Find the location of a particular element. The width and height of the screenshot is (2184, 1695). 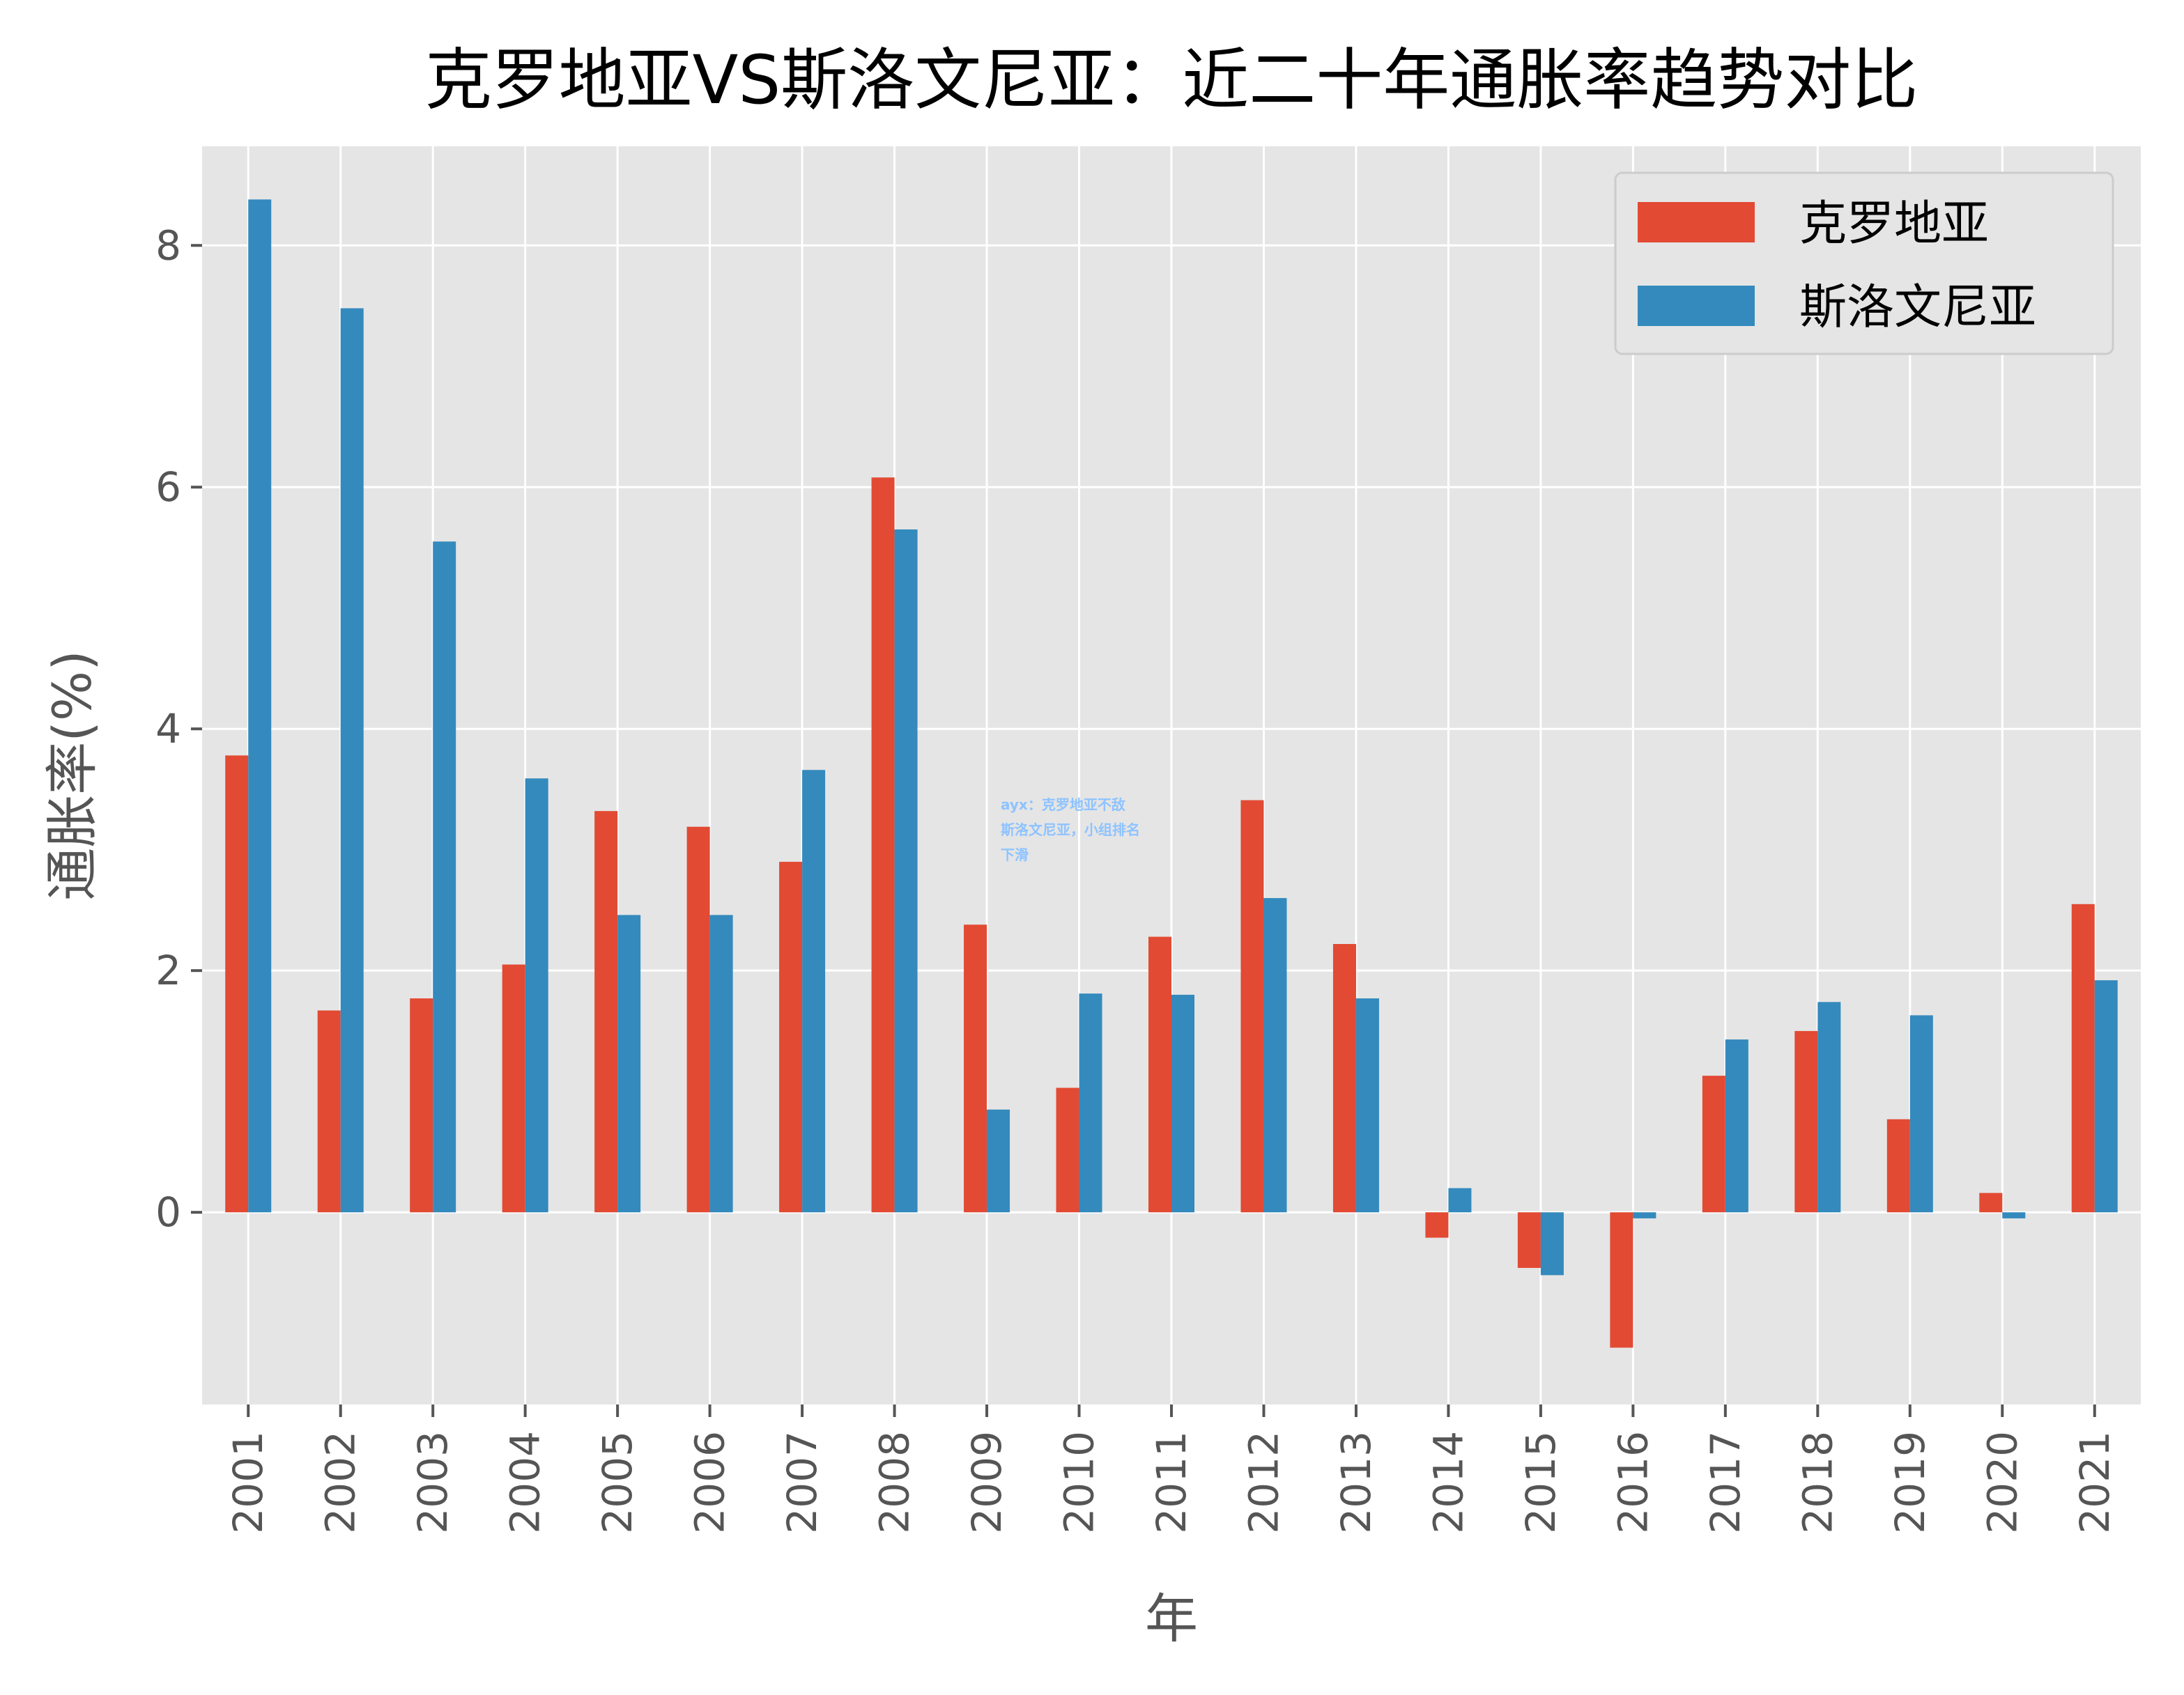

bar-croatia-2002 is located at coordinates (329, 1111).